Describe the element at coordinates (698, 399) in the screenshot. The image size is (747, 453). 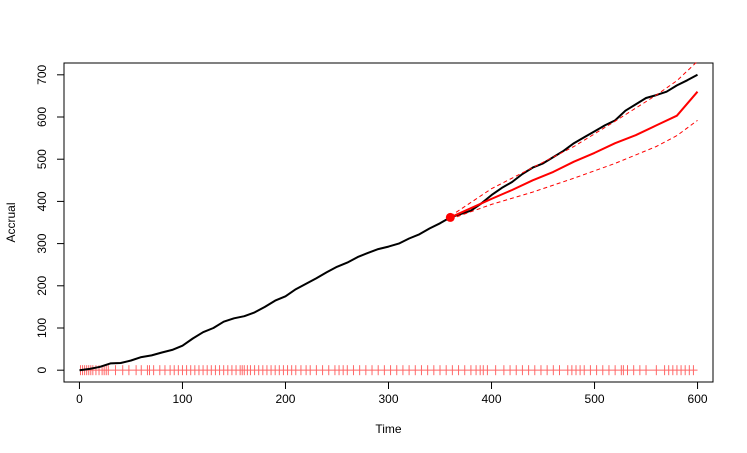
I see `x-tick-label: 600` at that location.